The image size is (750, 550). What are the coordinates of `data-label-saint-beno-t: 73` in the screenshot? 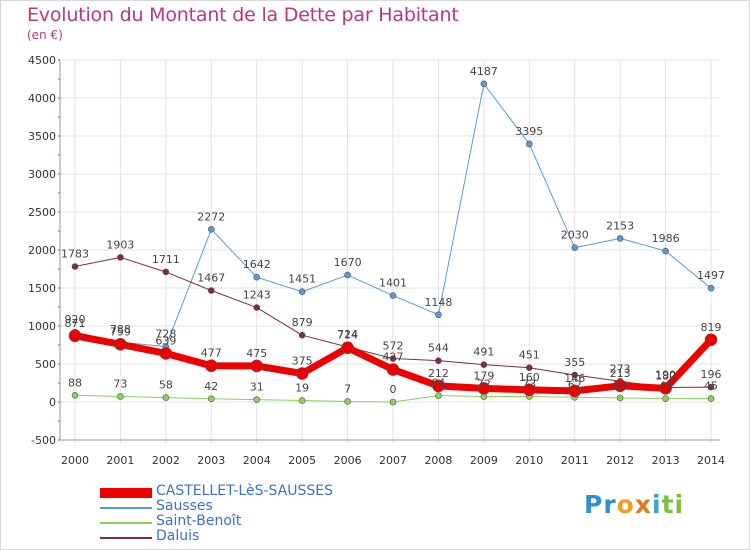 It's located at (529, 383).